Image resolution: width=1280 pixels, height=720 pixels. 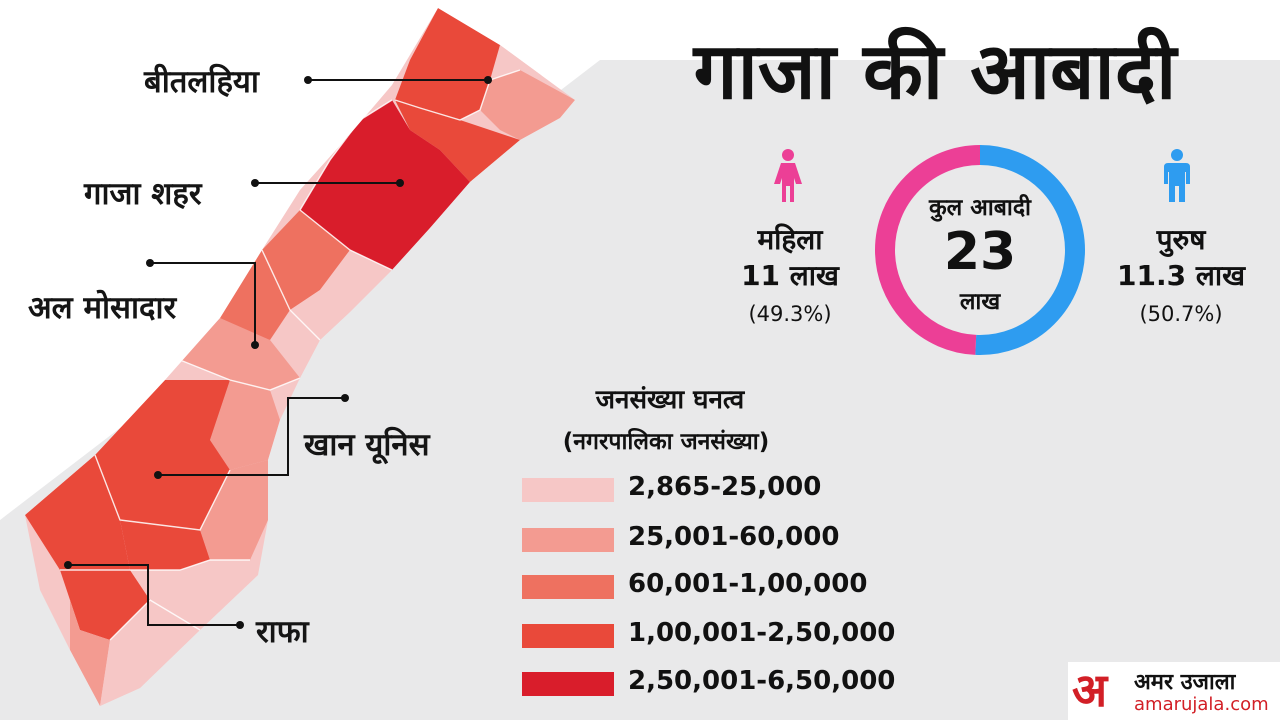 What do you see at coordinates (980, 208) in the screenshot?
I see `total-label: कुल आबादी` at bounding box center [980, 208].